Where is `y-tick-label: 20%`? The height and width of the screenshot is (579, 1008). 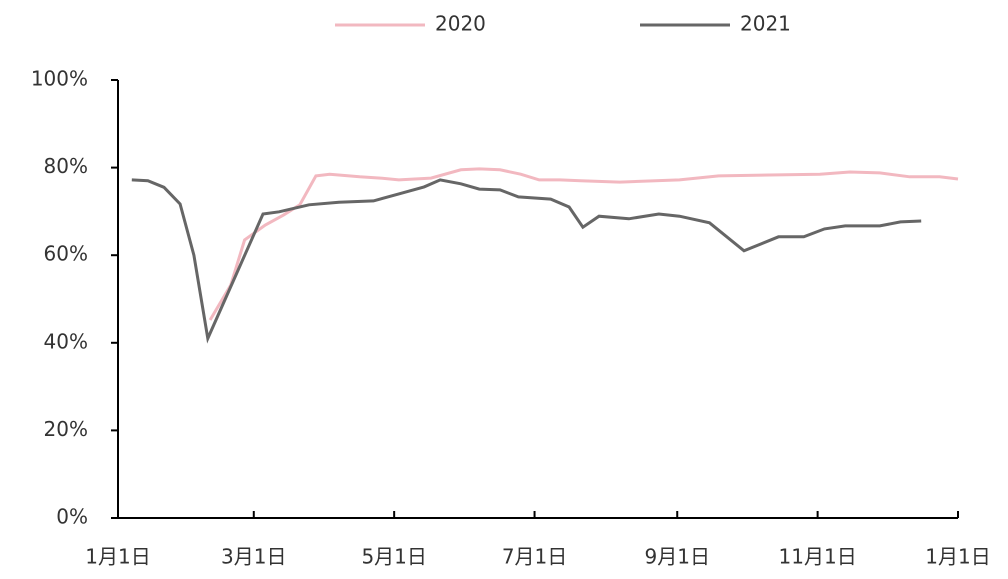
y-tick-label: 20% is located at coordinates (66, 429).